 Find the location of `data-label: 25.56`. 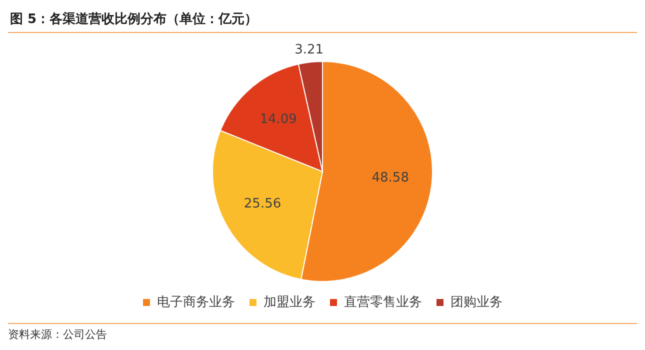

data-label: 25.56 is located at coordinates (263, 204).